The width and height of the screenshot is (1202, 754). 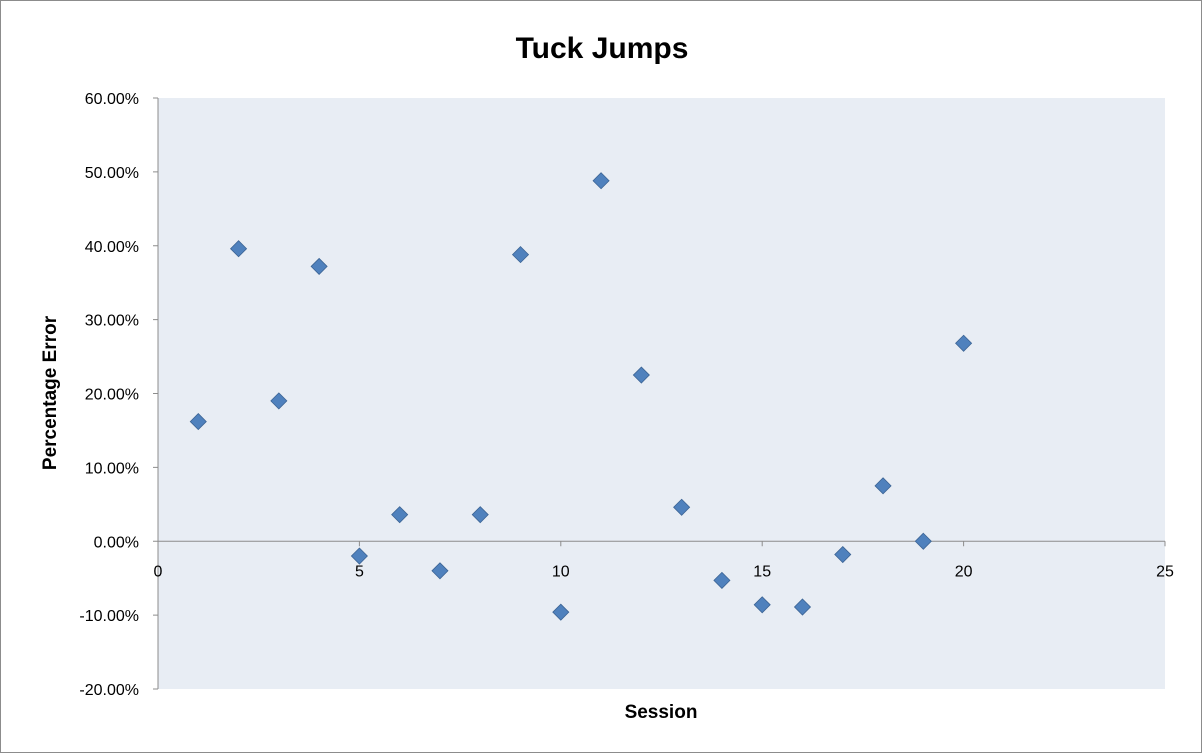 I want to click on x-axis-title: Session, so click(x=661, y=712).